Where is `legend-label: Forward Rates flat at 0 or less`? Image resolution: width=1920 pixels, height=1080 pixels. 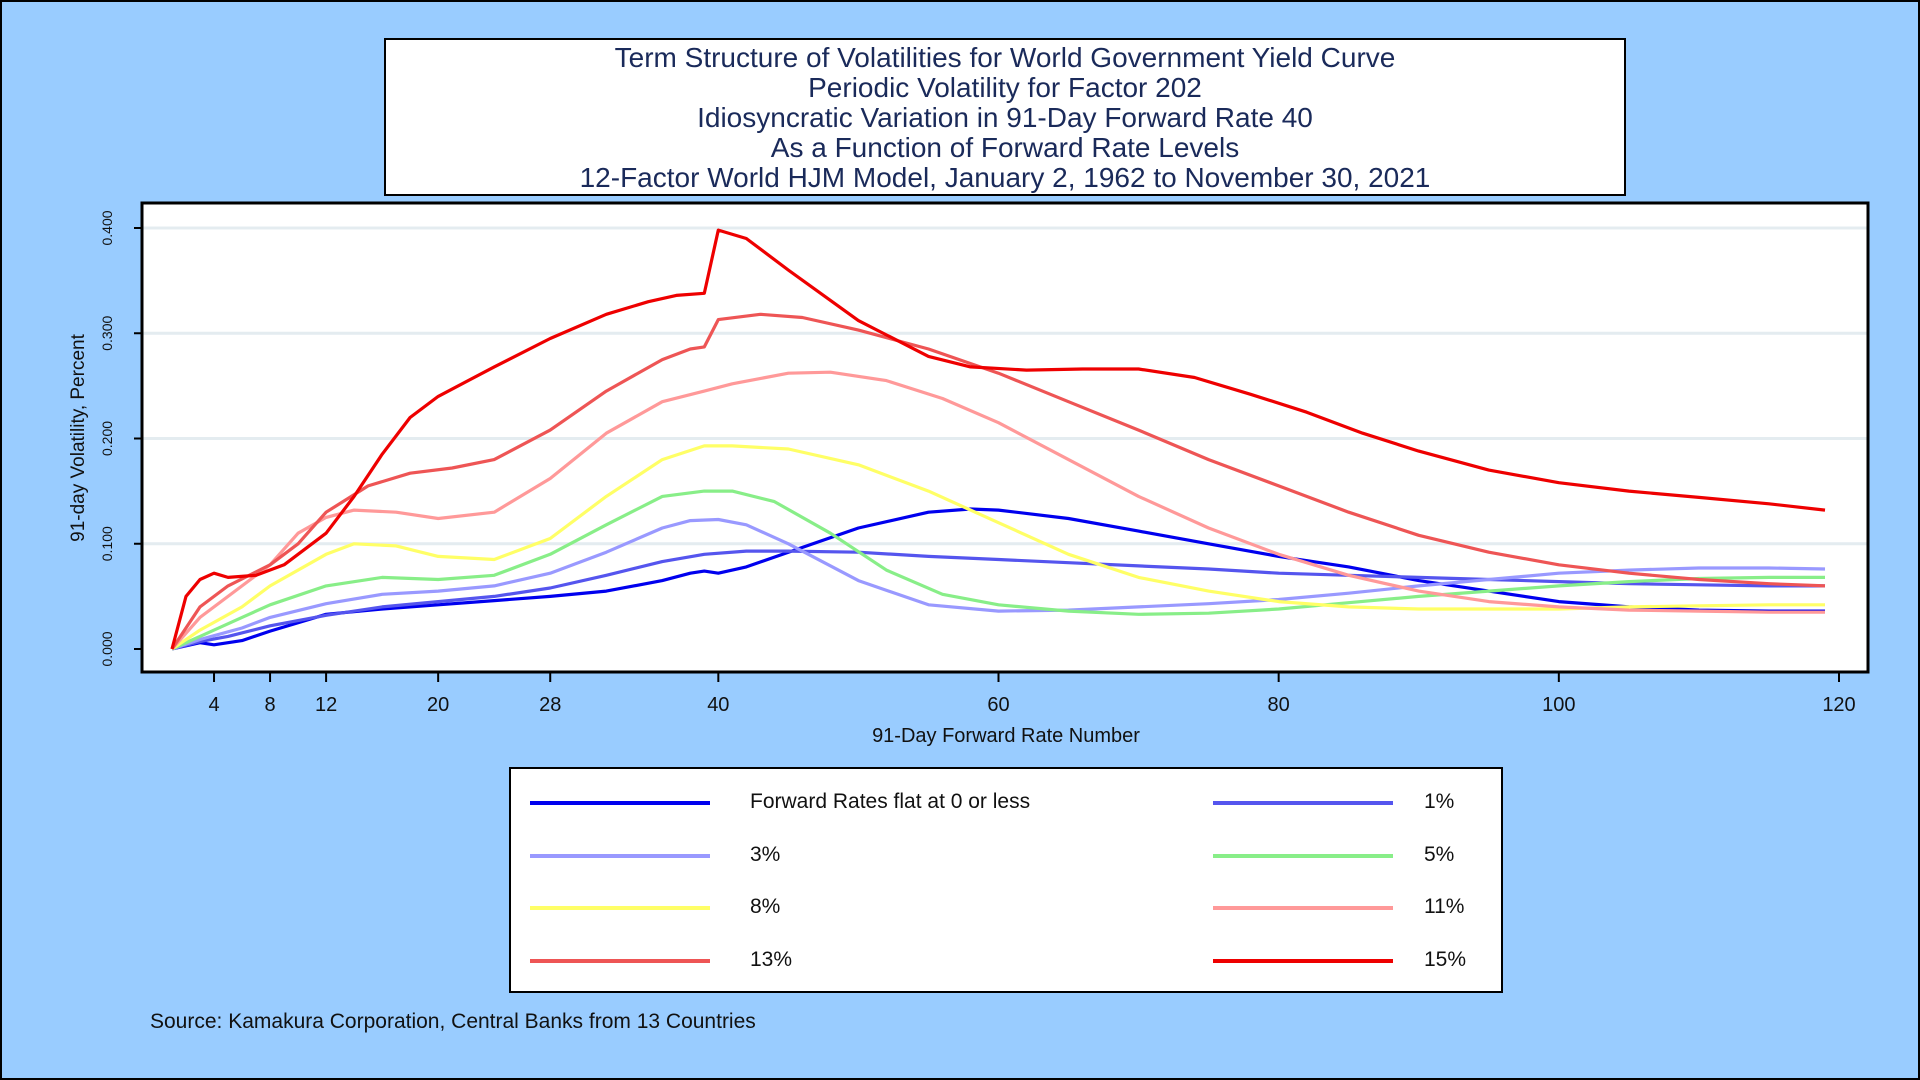 legend-label: Forward Rates flat at 0 or less is located at coordinates (890, 801).